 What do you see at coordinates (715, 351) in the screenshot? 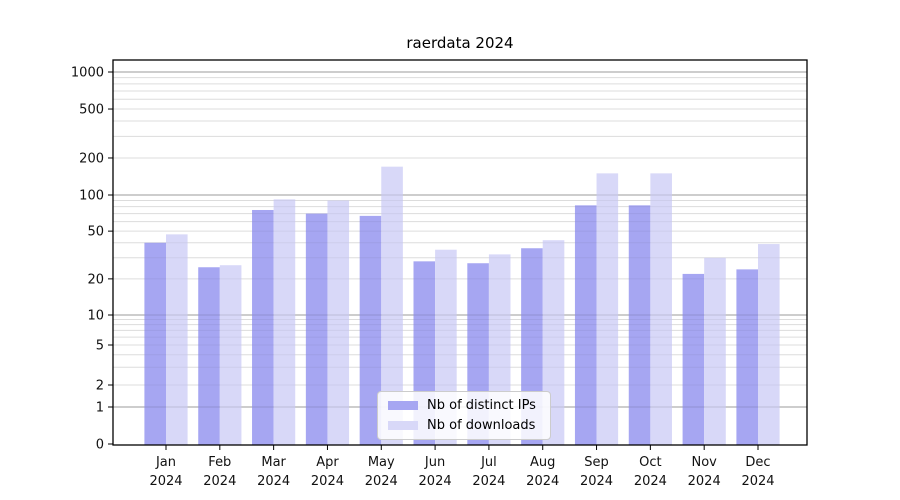
I see `bar-nov-series1` at bounding box center [715, 351].